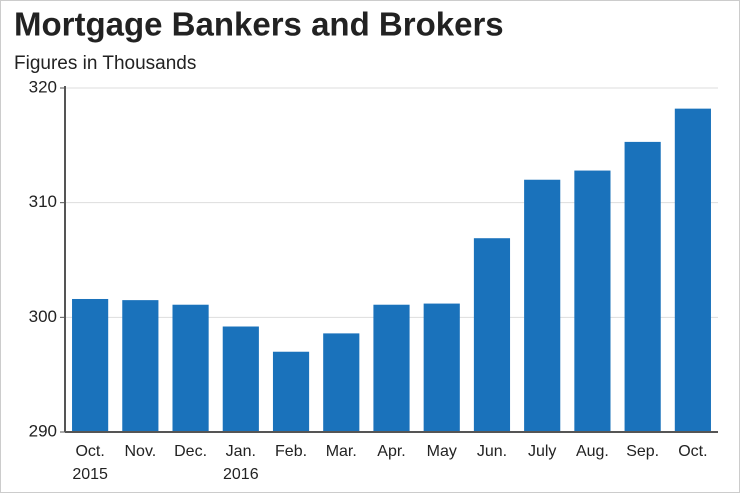  What do you see at coordinates (43, 201) in the screenshot?
I see `y-tick-label: 310` at bounding box center [43, 201].